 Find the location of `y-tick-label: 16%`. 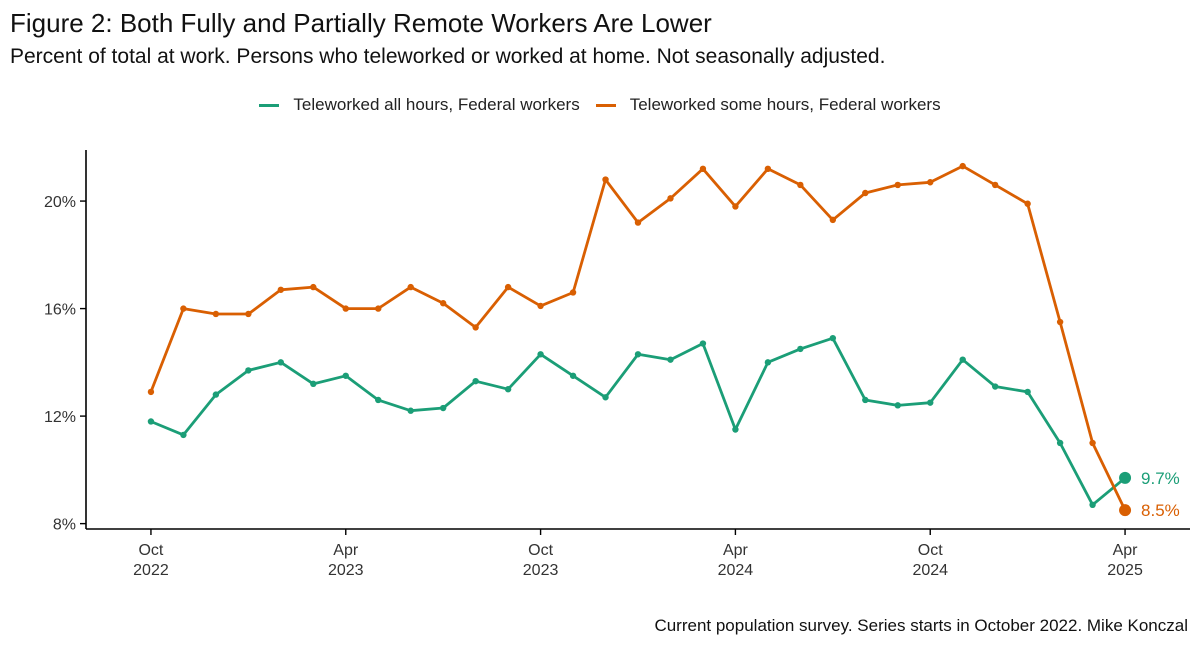

y-tick-label: 16% is located at coordinates (60, 310).